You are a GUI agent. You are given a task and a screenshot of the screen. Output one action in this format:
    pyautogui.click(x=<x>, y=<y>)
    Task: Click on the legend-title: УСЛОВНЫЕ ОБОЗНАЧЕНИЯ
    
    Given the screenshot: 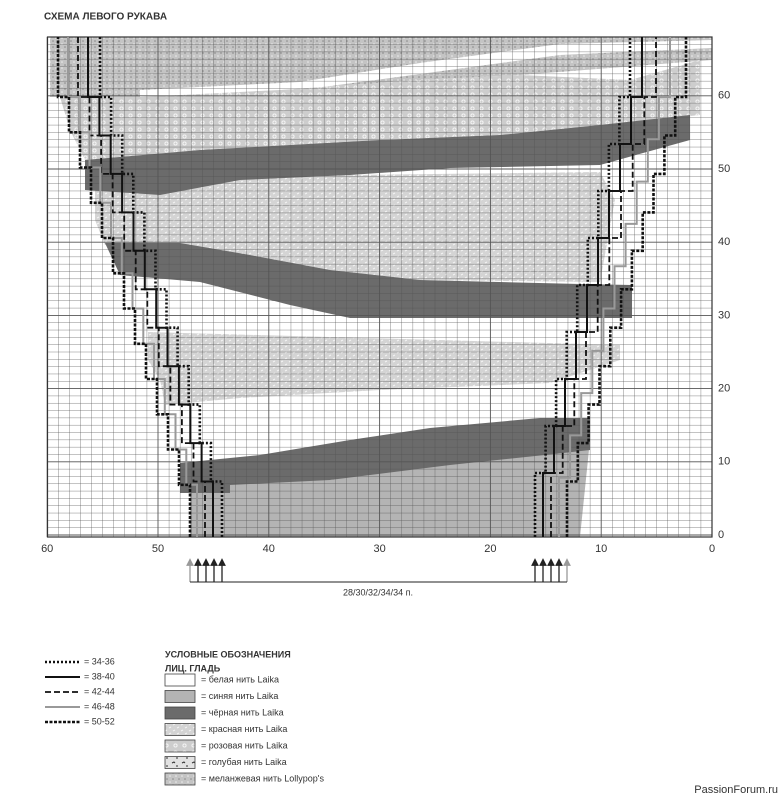 What is the action you would take?
    pyautogui.click(x=228, y=654)
    